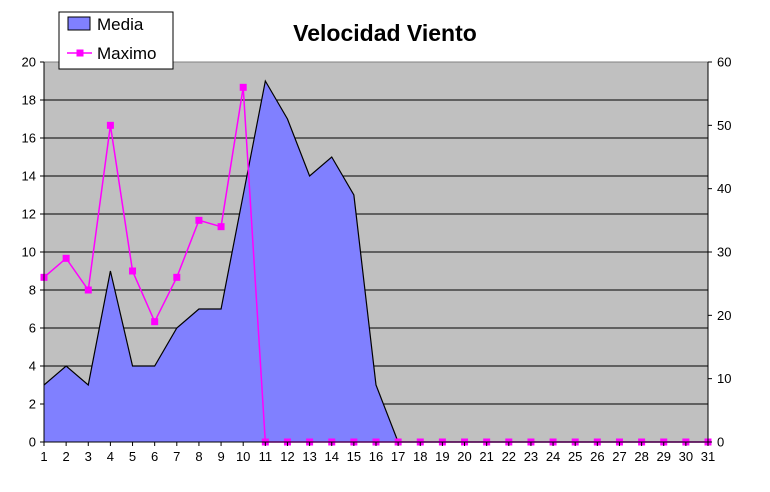  Describe the element at coordinates (132, 456) in the screenshot. I see `x-tick-label: 5` at that location.